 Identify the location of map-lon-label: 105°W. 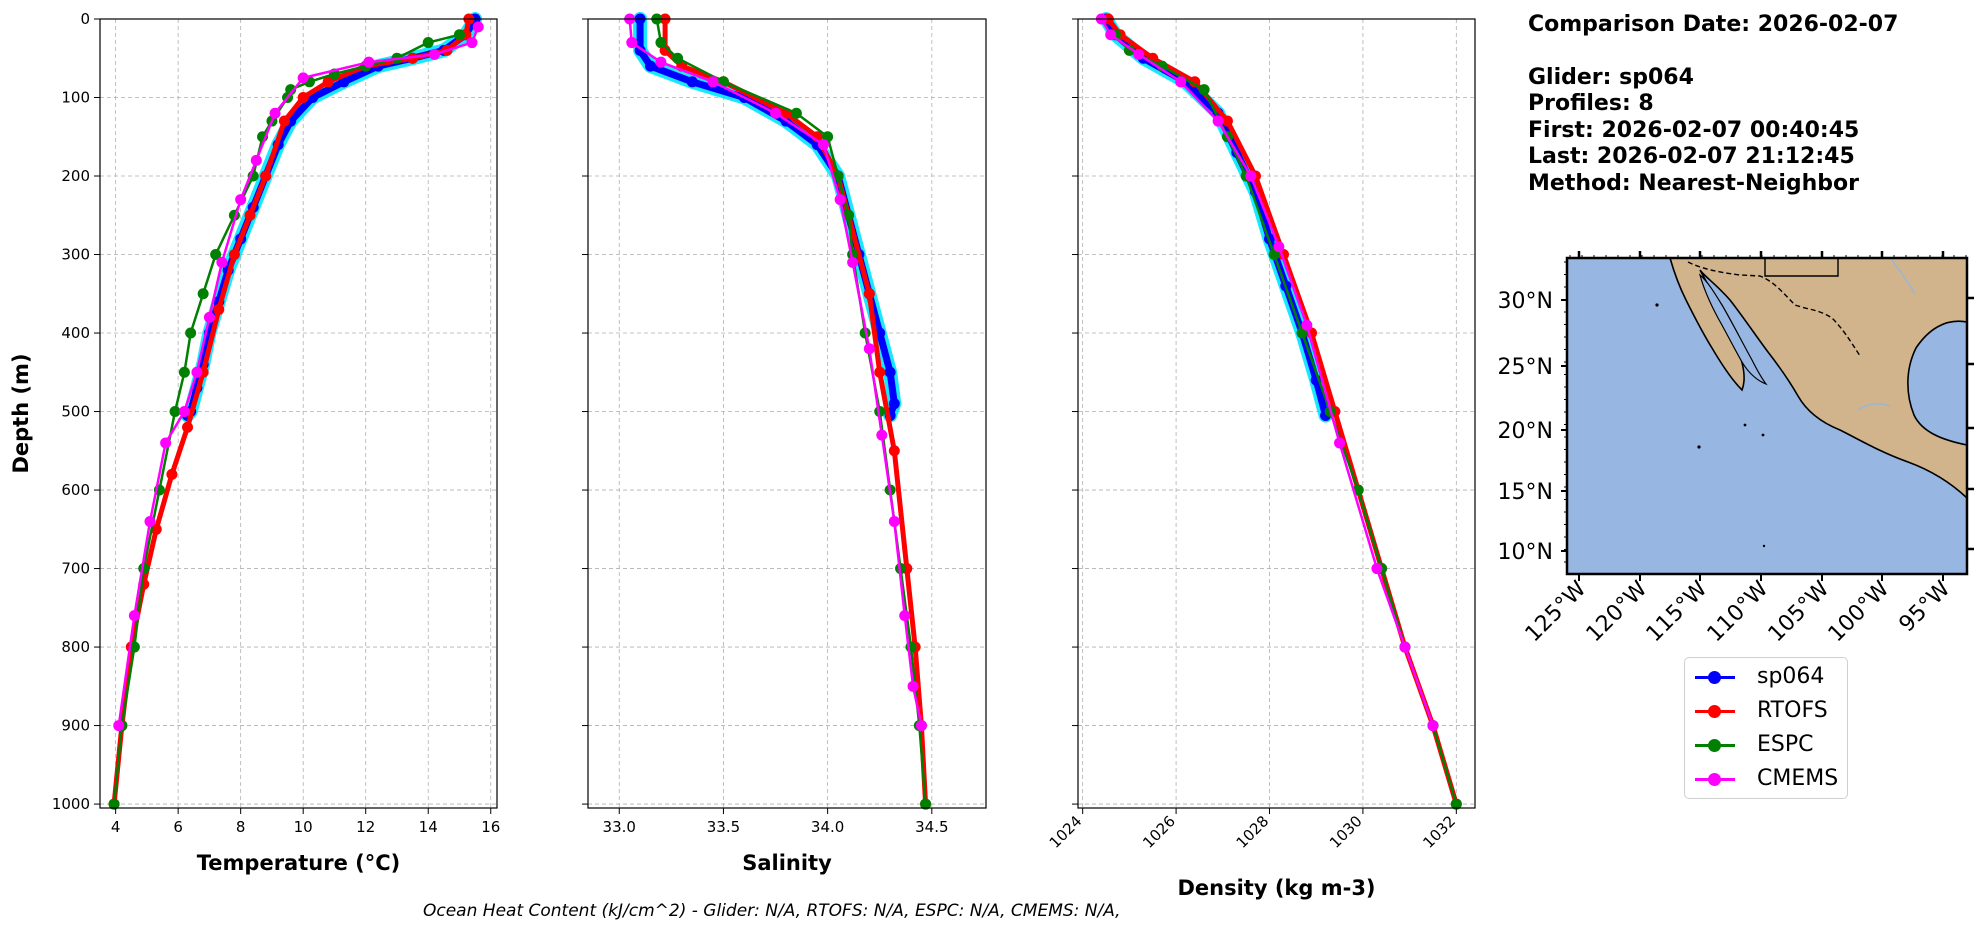
(1799, 611).